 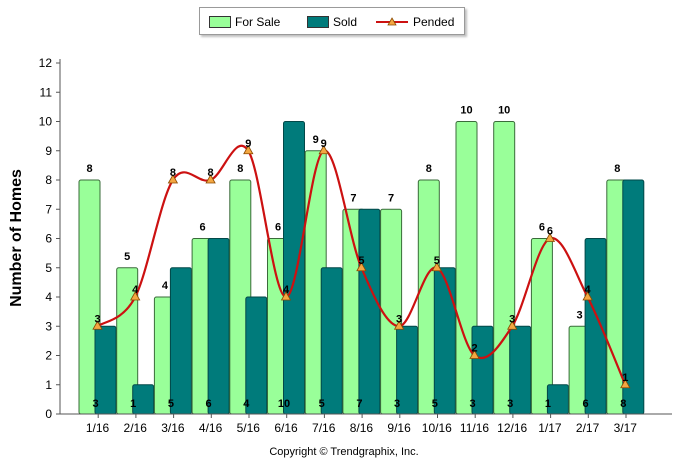 I want to click on for-sale-data-label: 9, so click(x=316, y=140).